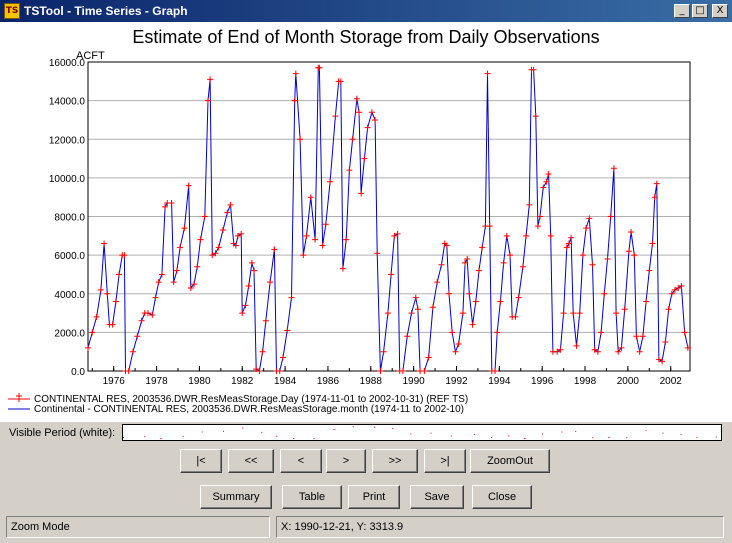 The height and width of the screenshot is (543, 732). What do you see at coordinates (585, 381) in the screenshot?
I see `x-tick-label: 1998` at bounding box center [585, 381].